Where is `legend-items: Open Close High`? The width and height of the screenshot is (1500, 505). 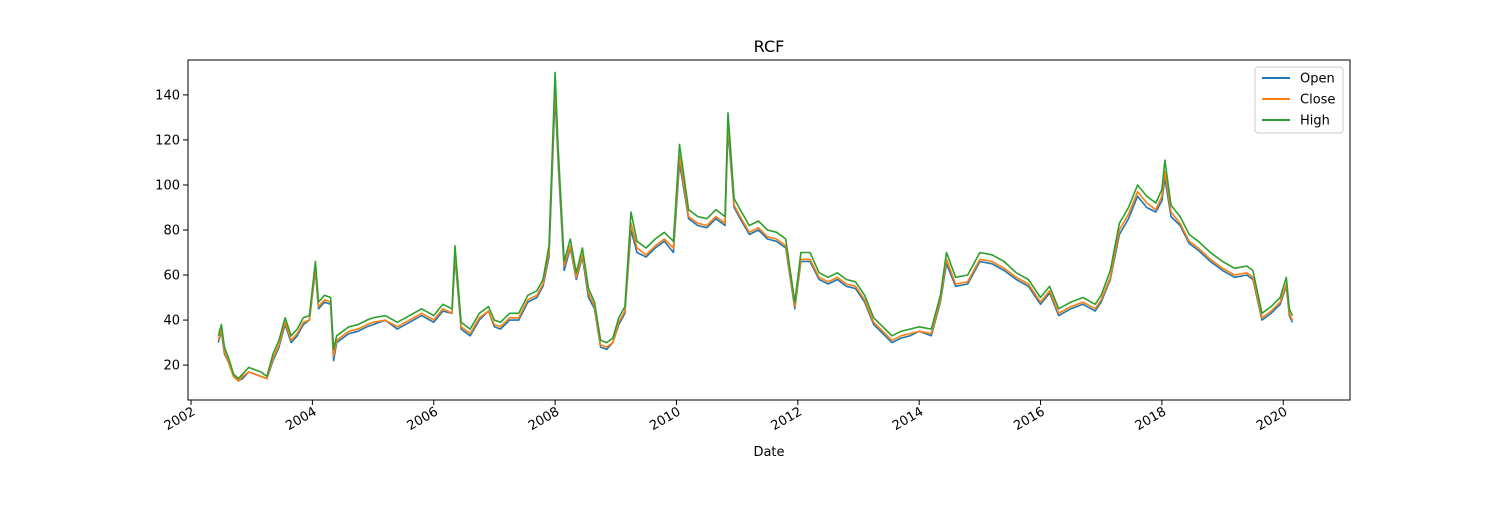
legend-items: Open Close High is located at coordinates (1298, 100).